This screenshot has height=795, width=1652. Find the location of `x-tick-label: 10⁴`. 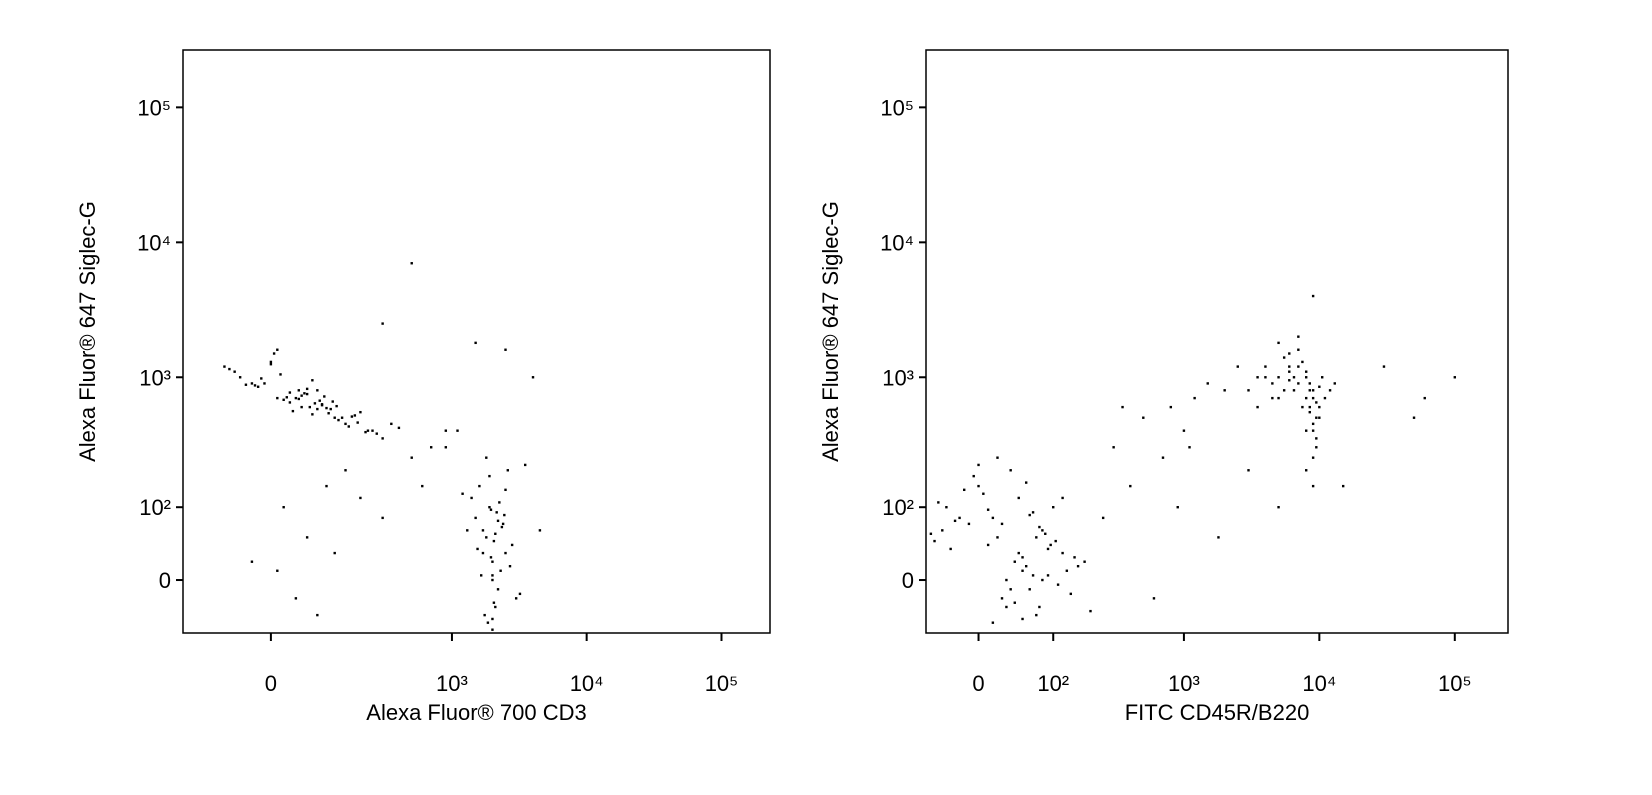

x-tick-label: 10⁴ is located at coordinates (587, 683).